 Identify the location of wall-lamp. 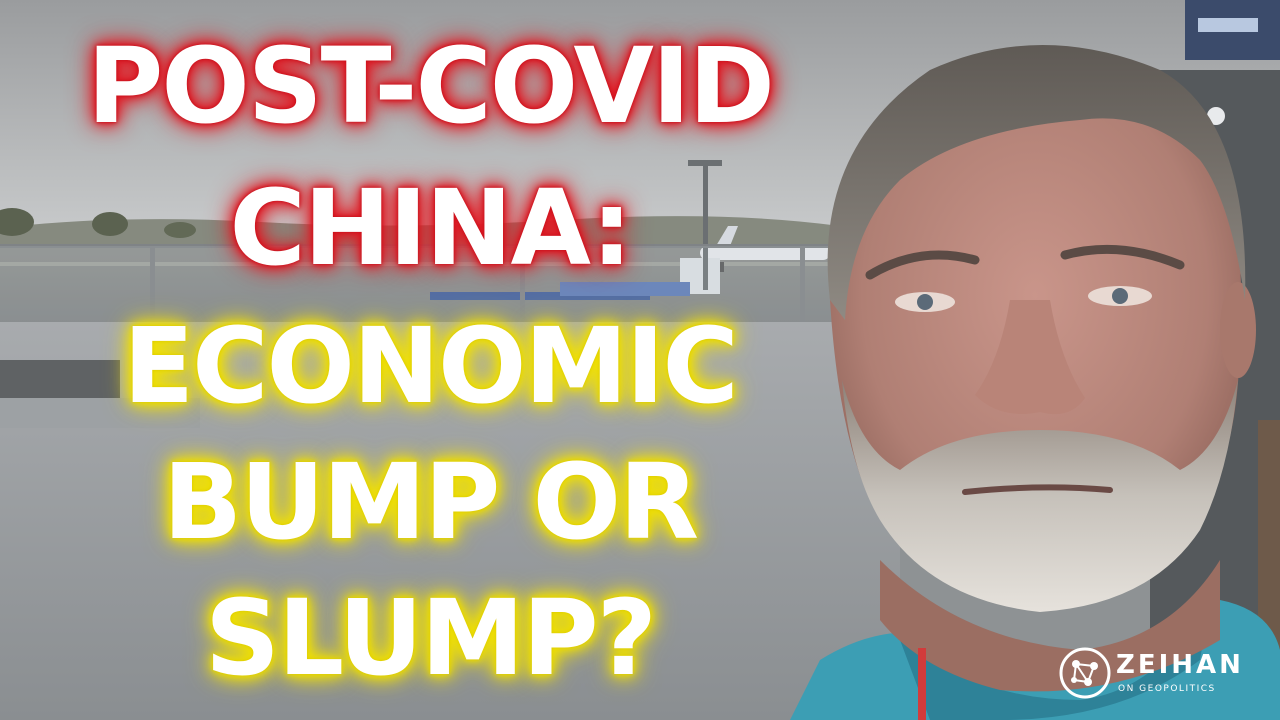
(1216, 116).